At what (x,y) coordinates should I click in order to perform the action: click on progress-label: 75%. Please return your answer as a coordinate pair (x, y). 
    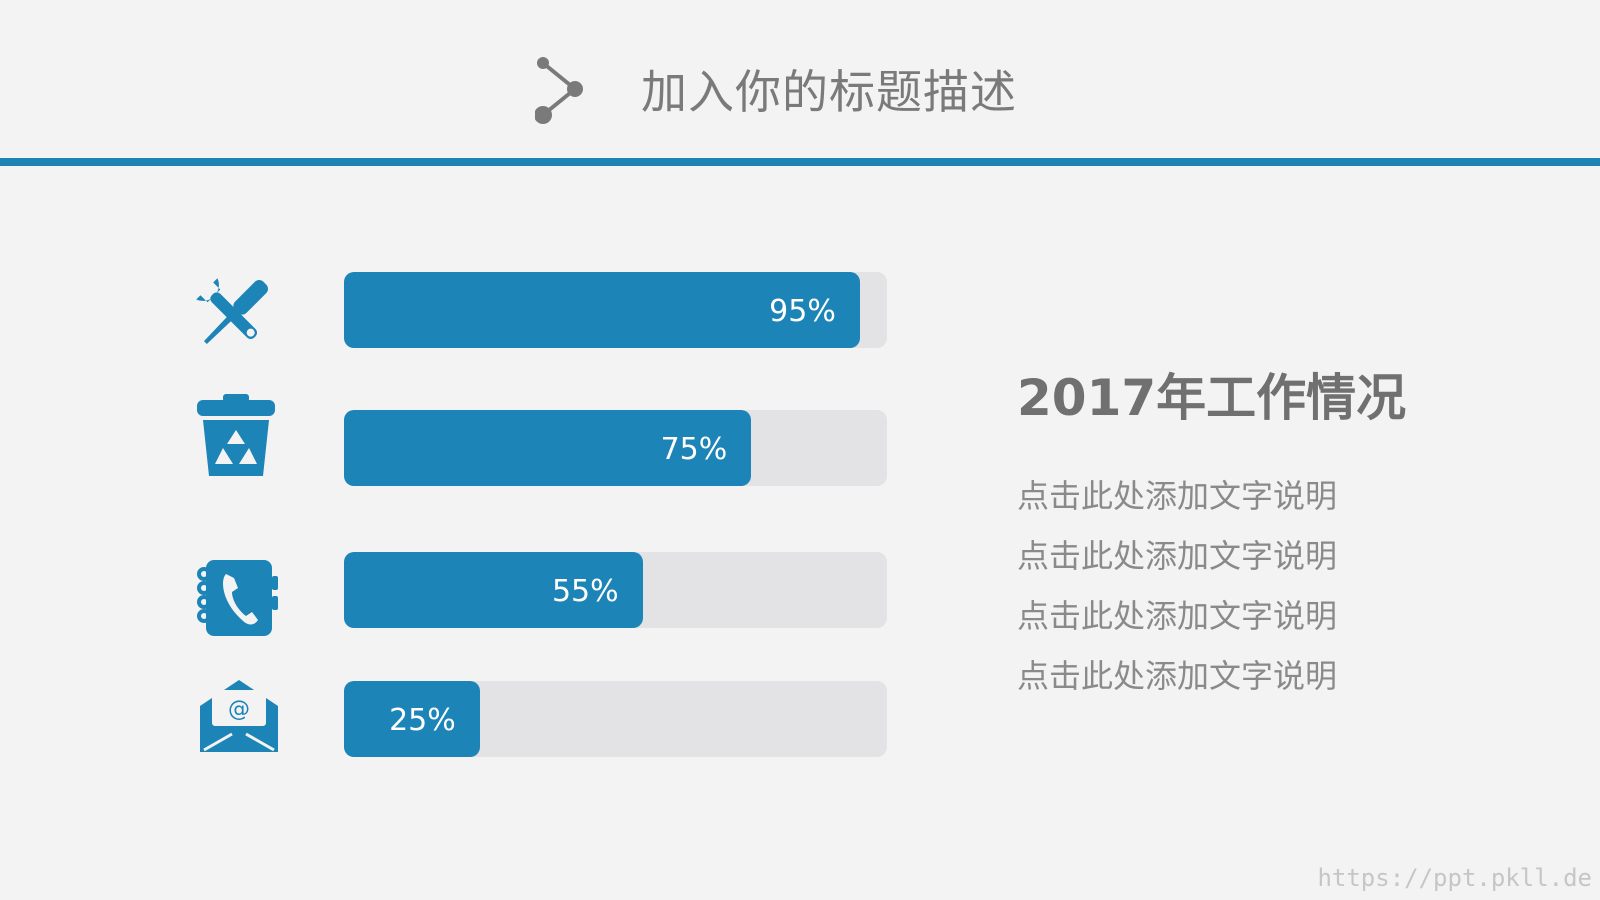
    Looking at the image, I should click on (694, 449).